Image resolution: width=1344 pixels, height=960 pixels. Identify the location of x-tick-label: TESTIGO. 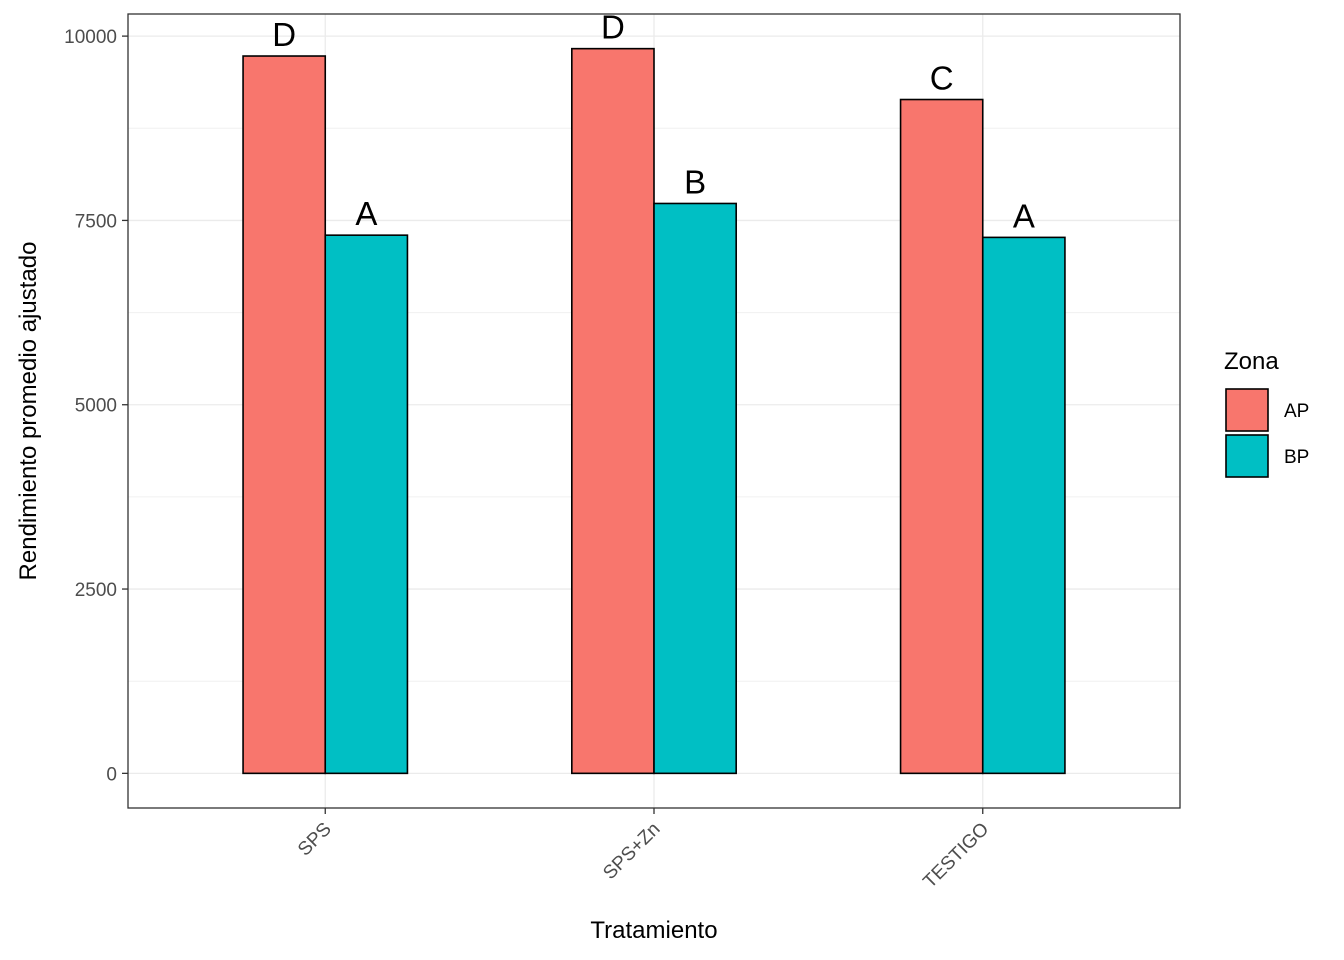
(956, 856).